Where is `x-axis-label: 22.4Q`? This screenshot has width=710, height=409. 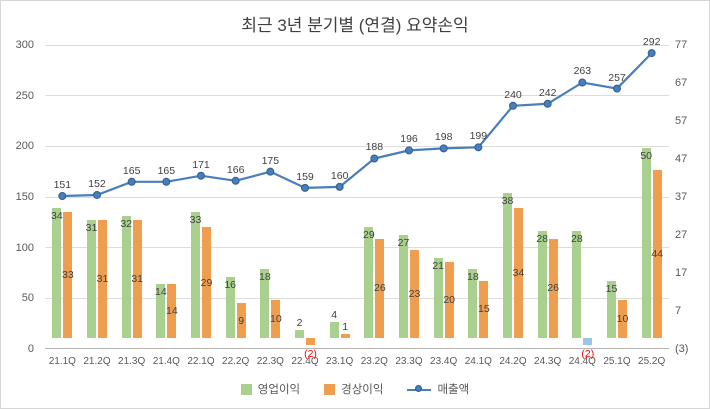
x-axis-label: 22.4Q is located at coordinates (305, 361).